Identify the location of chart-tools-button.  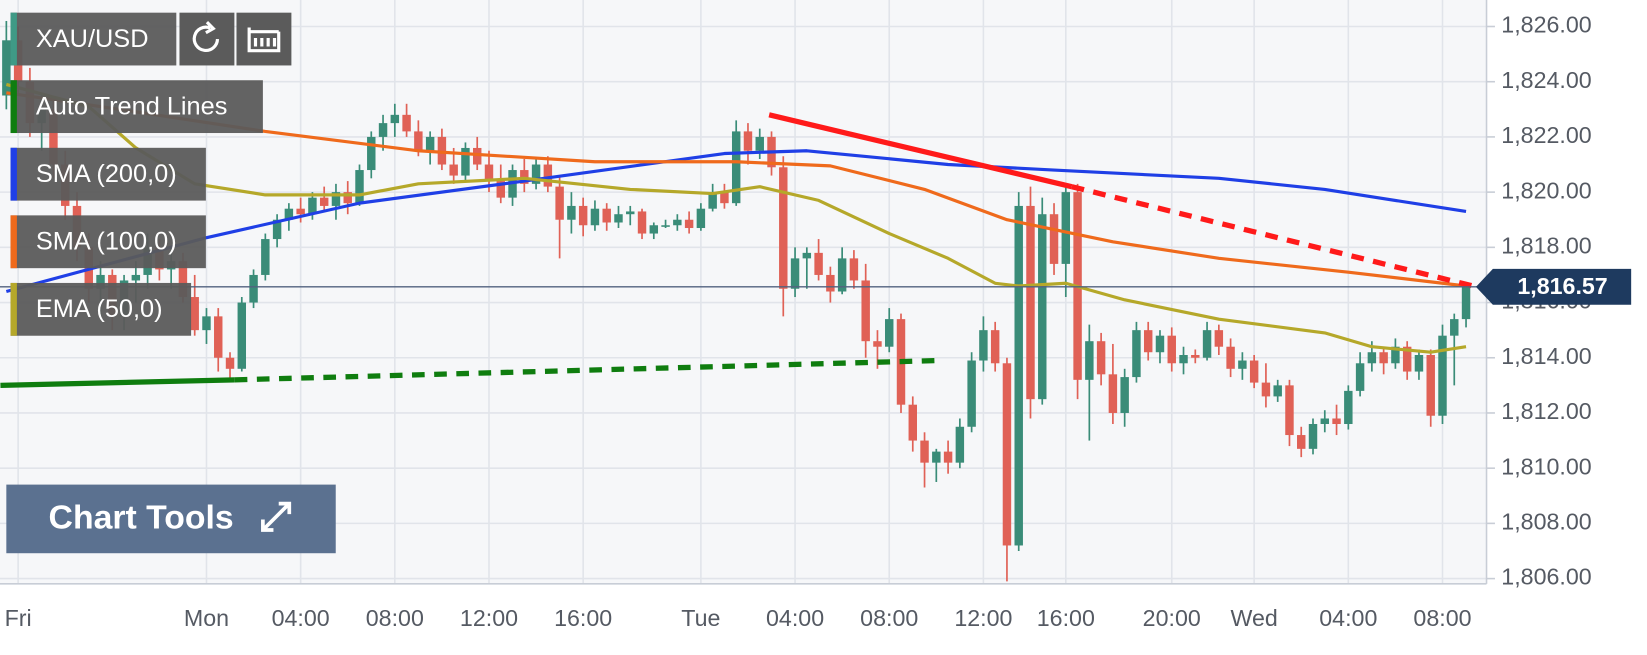
(171, 519).